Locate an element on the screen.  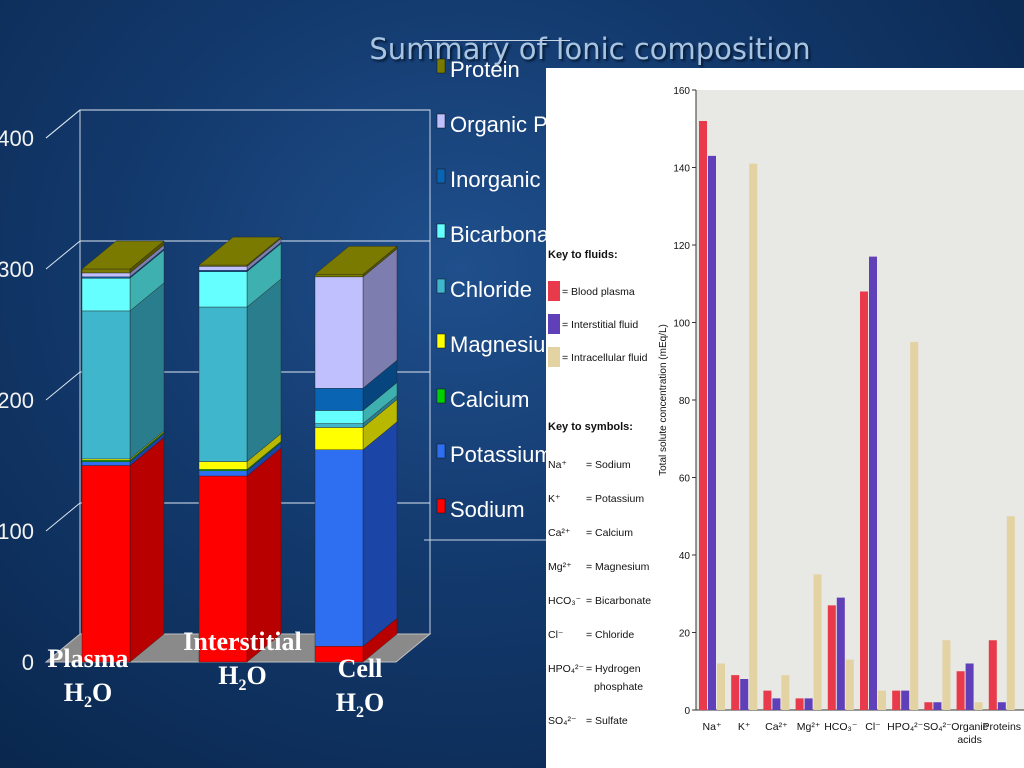
key-fluid-label: = Blood plasma is located at coordinates (598, 292).